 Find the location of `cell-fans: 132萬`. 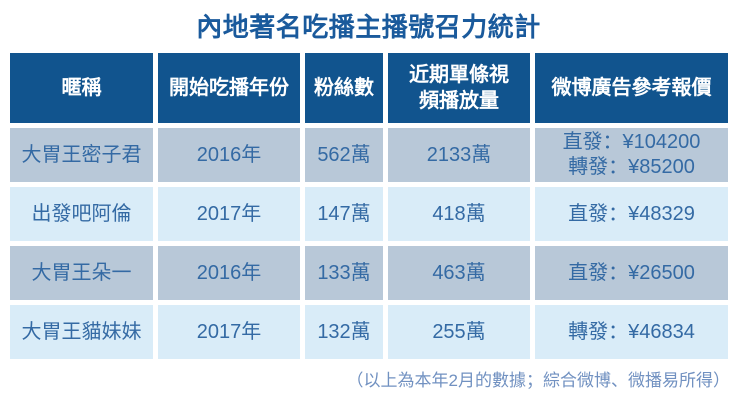

cell-fans: 132萬 is located at coordinates (344, 332).